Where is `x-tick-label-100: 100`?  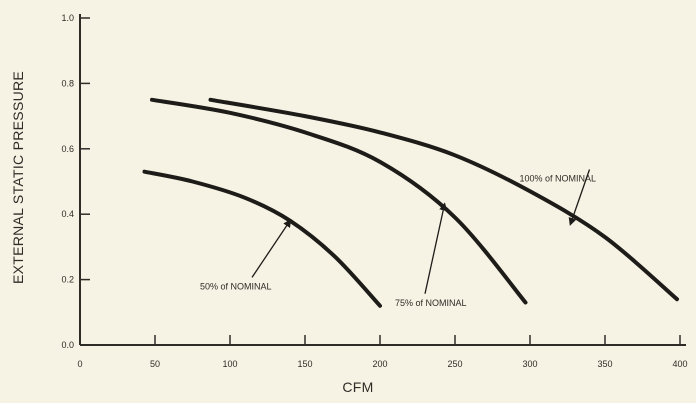
x-tick-label-100: 100 is located at coordinates (229, 364).